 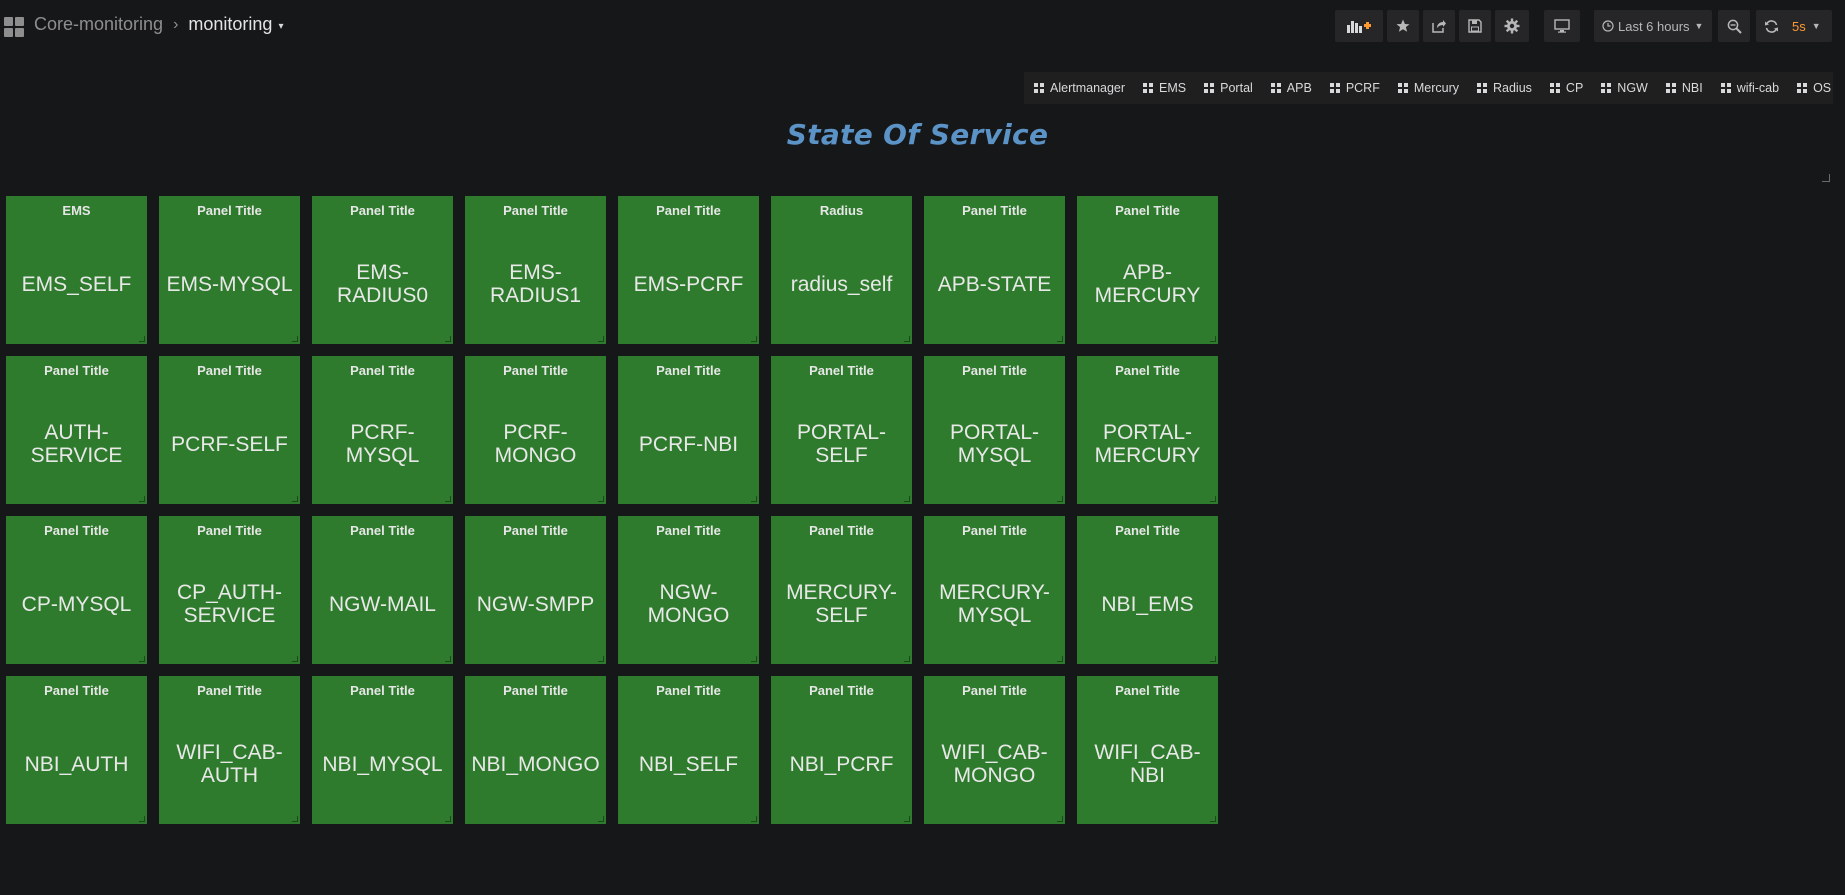 I want to click on refresh-interval-label: 5s, so click(x=1799, y=26).